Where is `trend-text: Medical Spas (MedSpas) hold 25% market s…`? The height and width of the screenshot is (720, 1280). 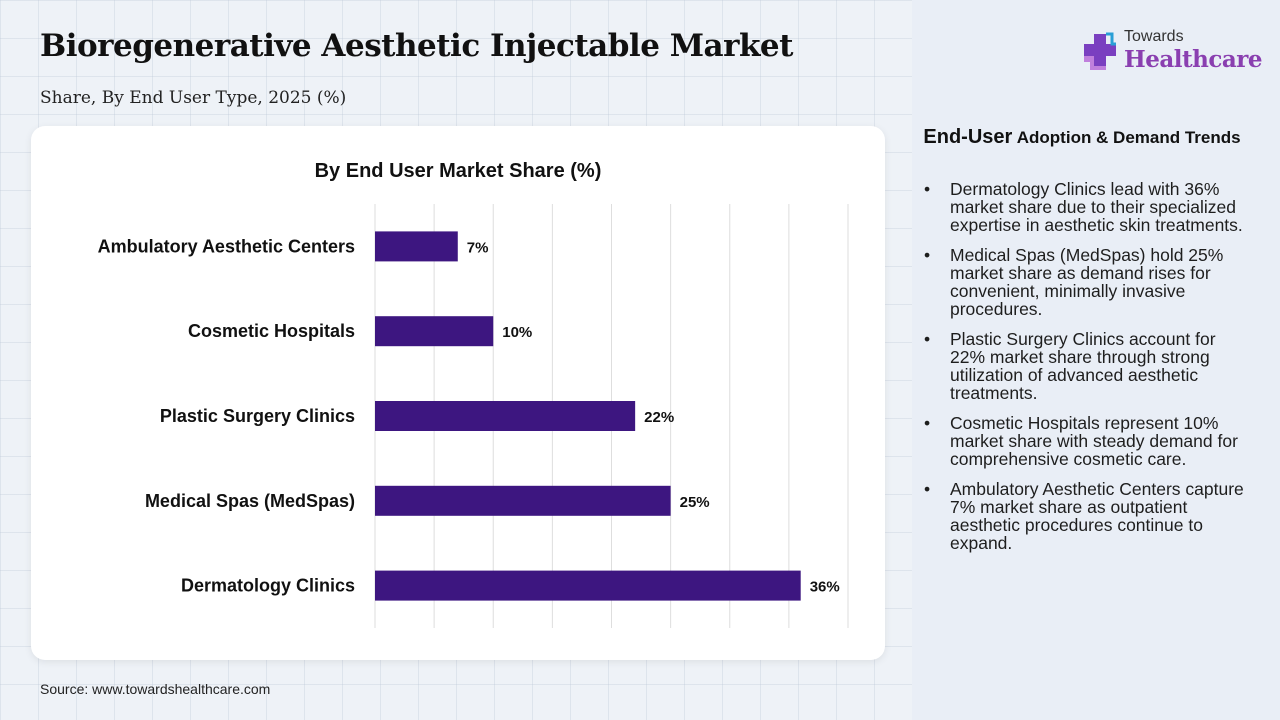 trend-text: Medical Spas (MedSpas) hold 25% market s… is located at coordinates (1087, 282).